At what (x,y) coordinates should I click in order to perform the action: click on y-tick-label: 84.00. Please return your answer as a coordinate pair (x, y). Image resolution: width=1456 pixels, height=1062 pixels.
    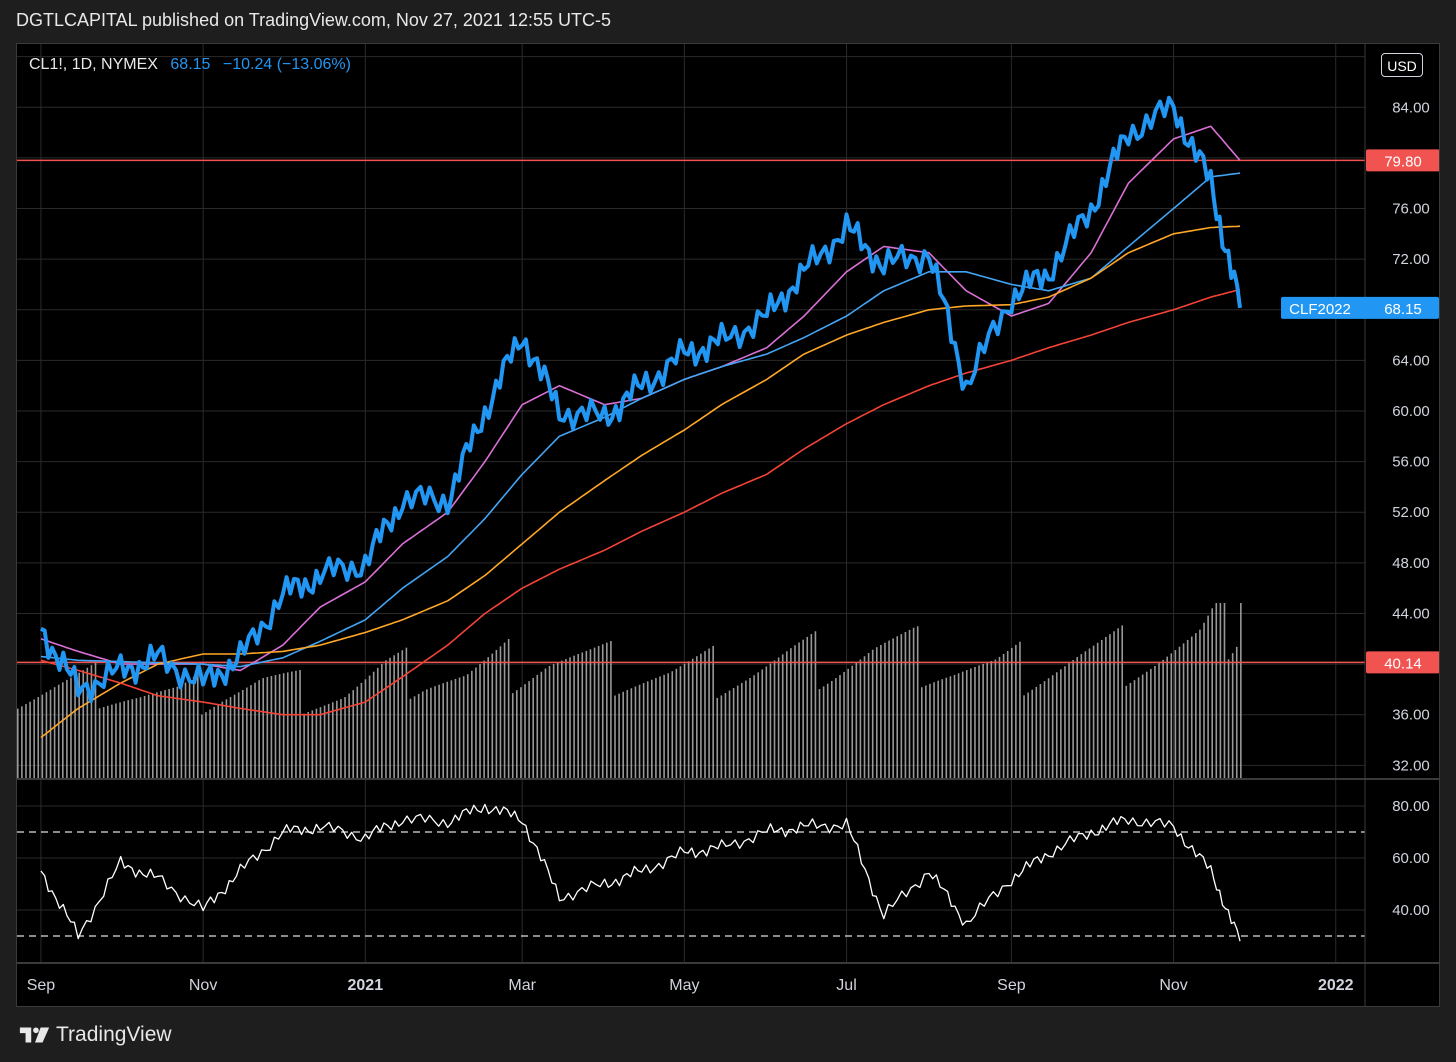
    Looking at the image, I should click on (1411, 107).